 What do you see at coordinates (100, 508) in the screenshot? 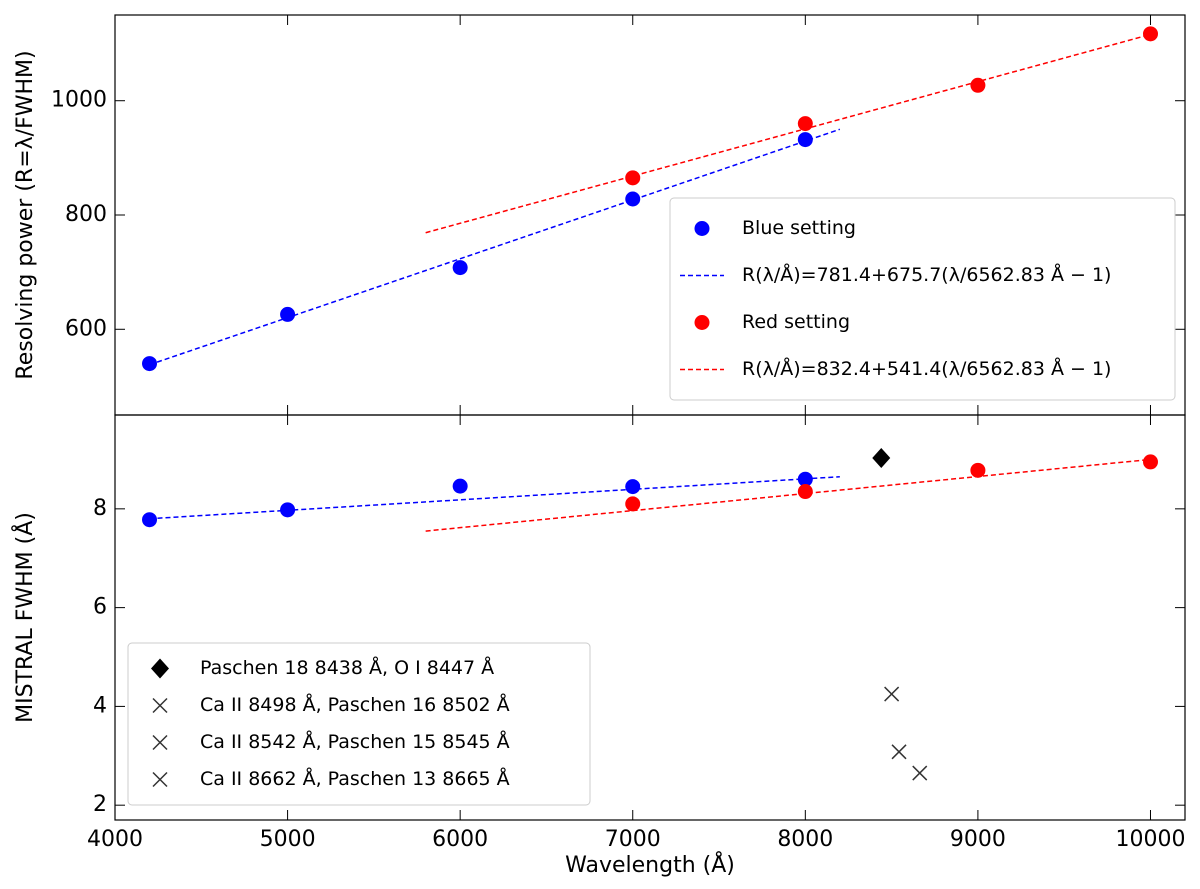
I see `y-tick-label: 8` at bounding box center [100, 508].